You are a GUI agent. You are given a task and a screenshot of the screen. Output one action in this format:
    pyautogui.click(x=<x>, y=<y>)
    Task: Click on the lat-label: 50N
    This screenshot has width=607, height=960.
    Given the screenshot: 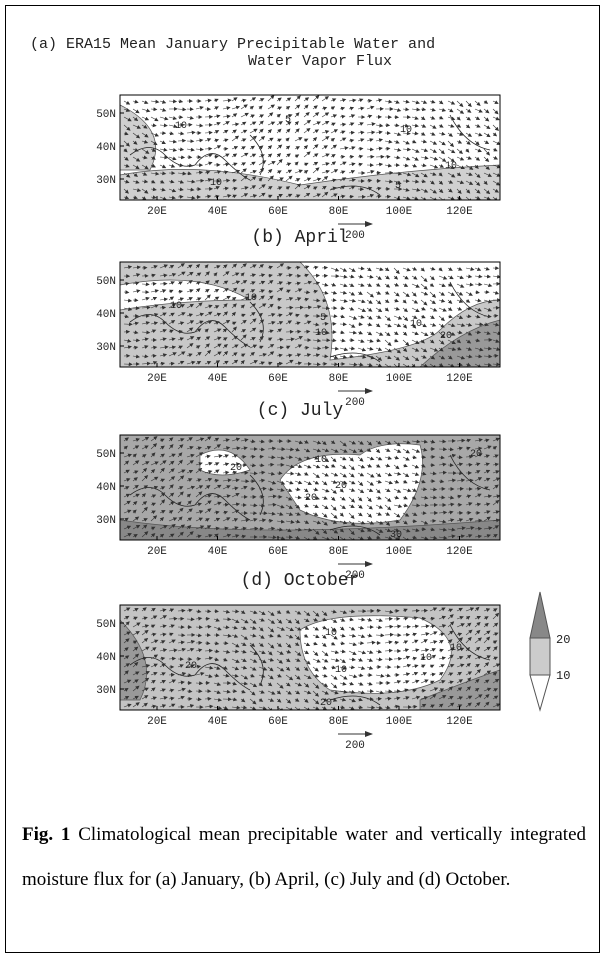 What is the action you would take?
    pyautogui.click(x=106, y=282)
    